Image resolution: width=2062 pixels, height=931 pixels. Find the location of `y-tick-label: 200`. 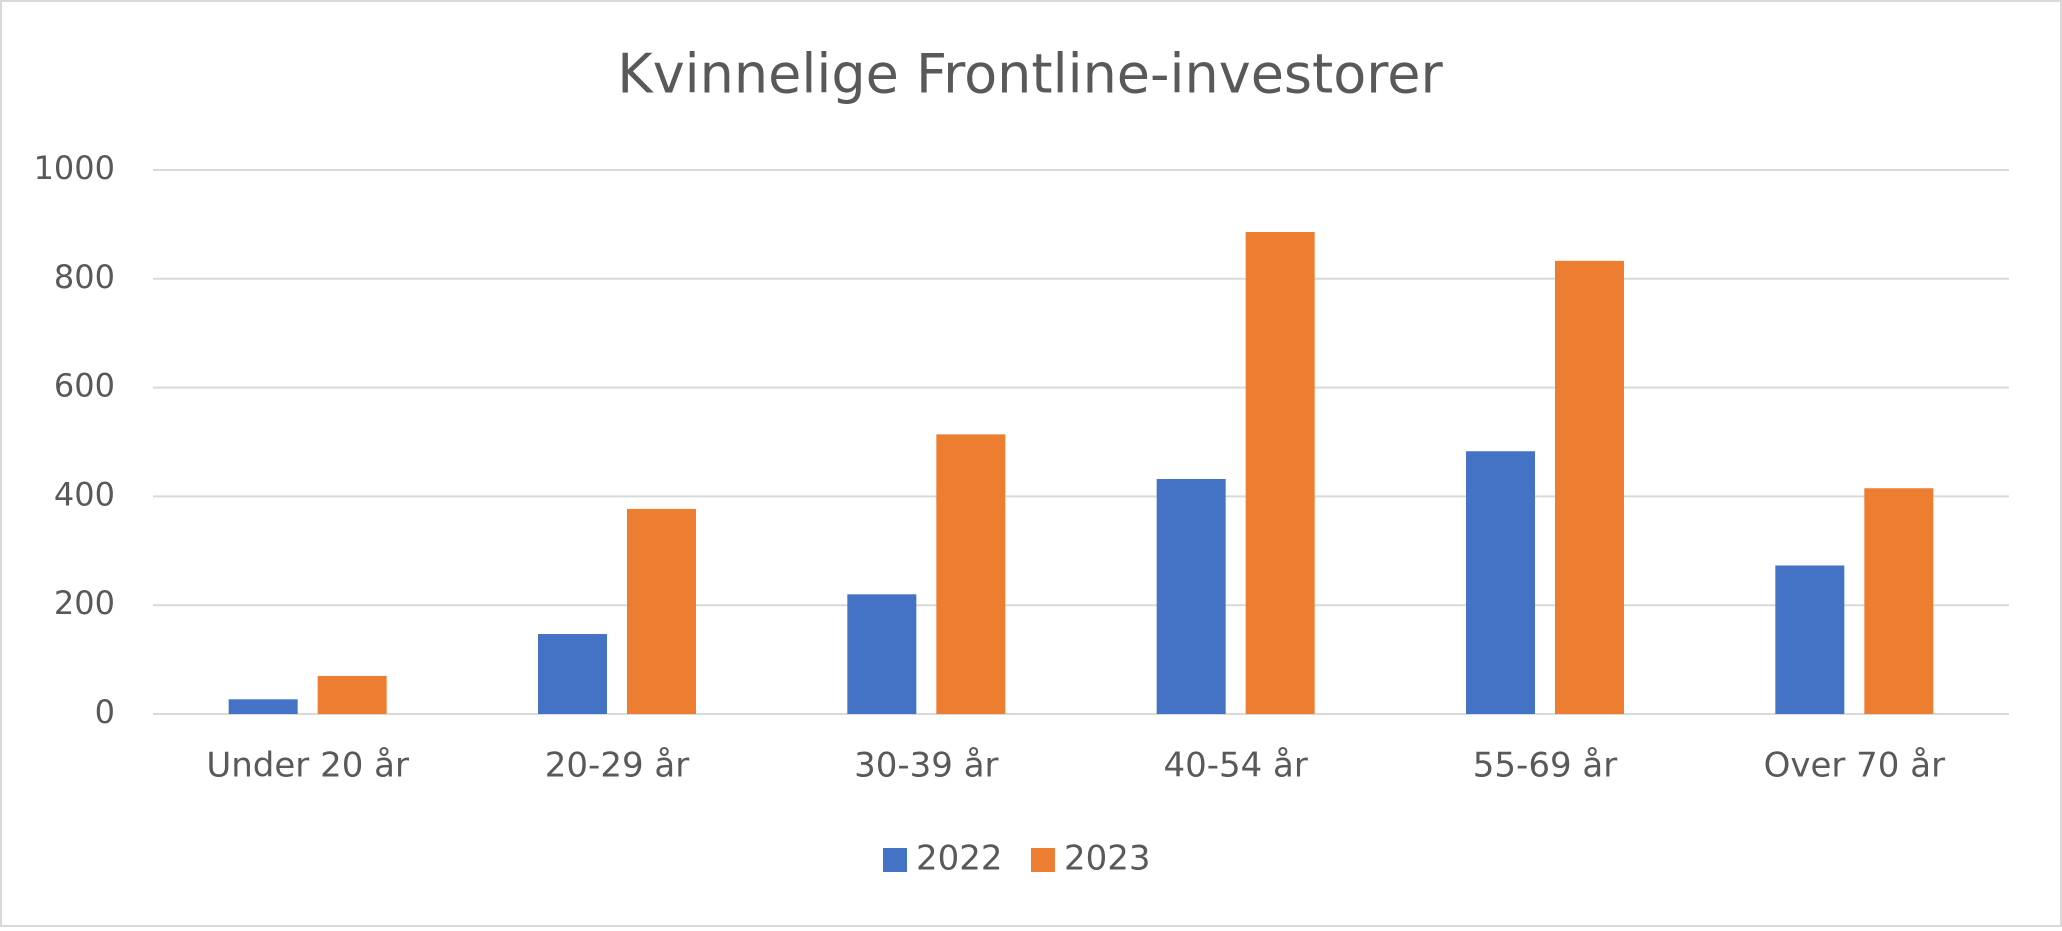

y-tick-label: 200 is located at coordinates (84, 603).